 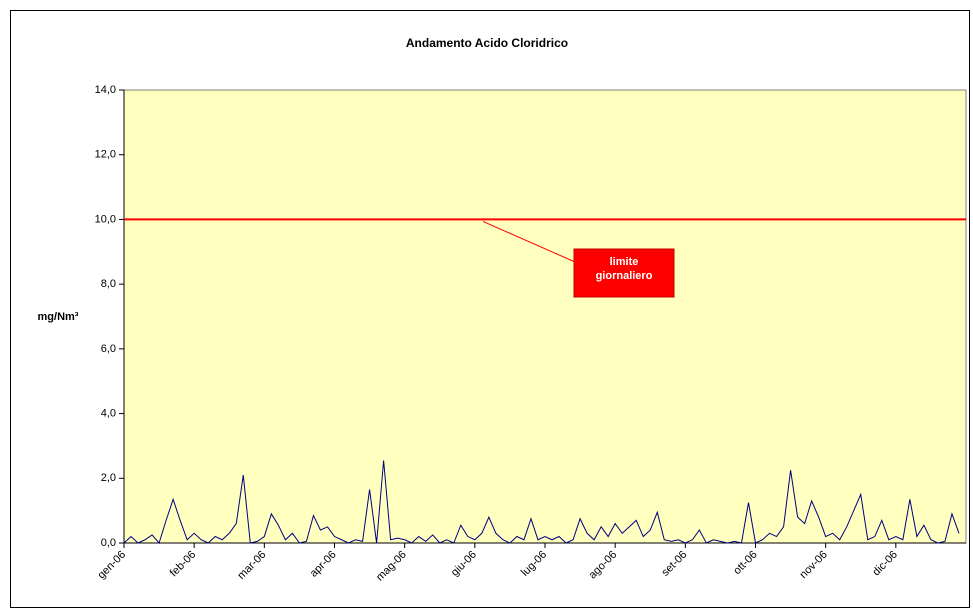 I want to click on chart-title: Andamento Acido Cloridrico, so click(x=487, y=43).